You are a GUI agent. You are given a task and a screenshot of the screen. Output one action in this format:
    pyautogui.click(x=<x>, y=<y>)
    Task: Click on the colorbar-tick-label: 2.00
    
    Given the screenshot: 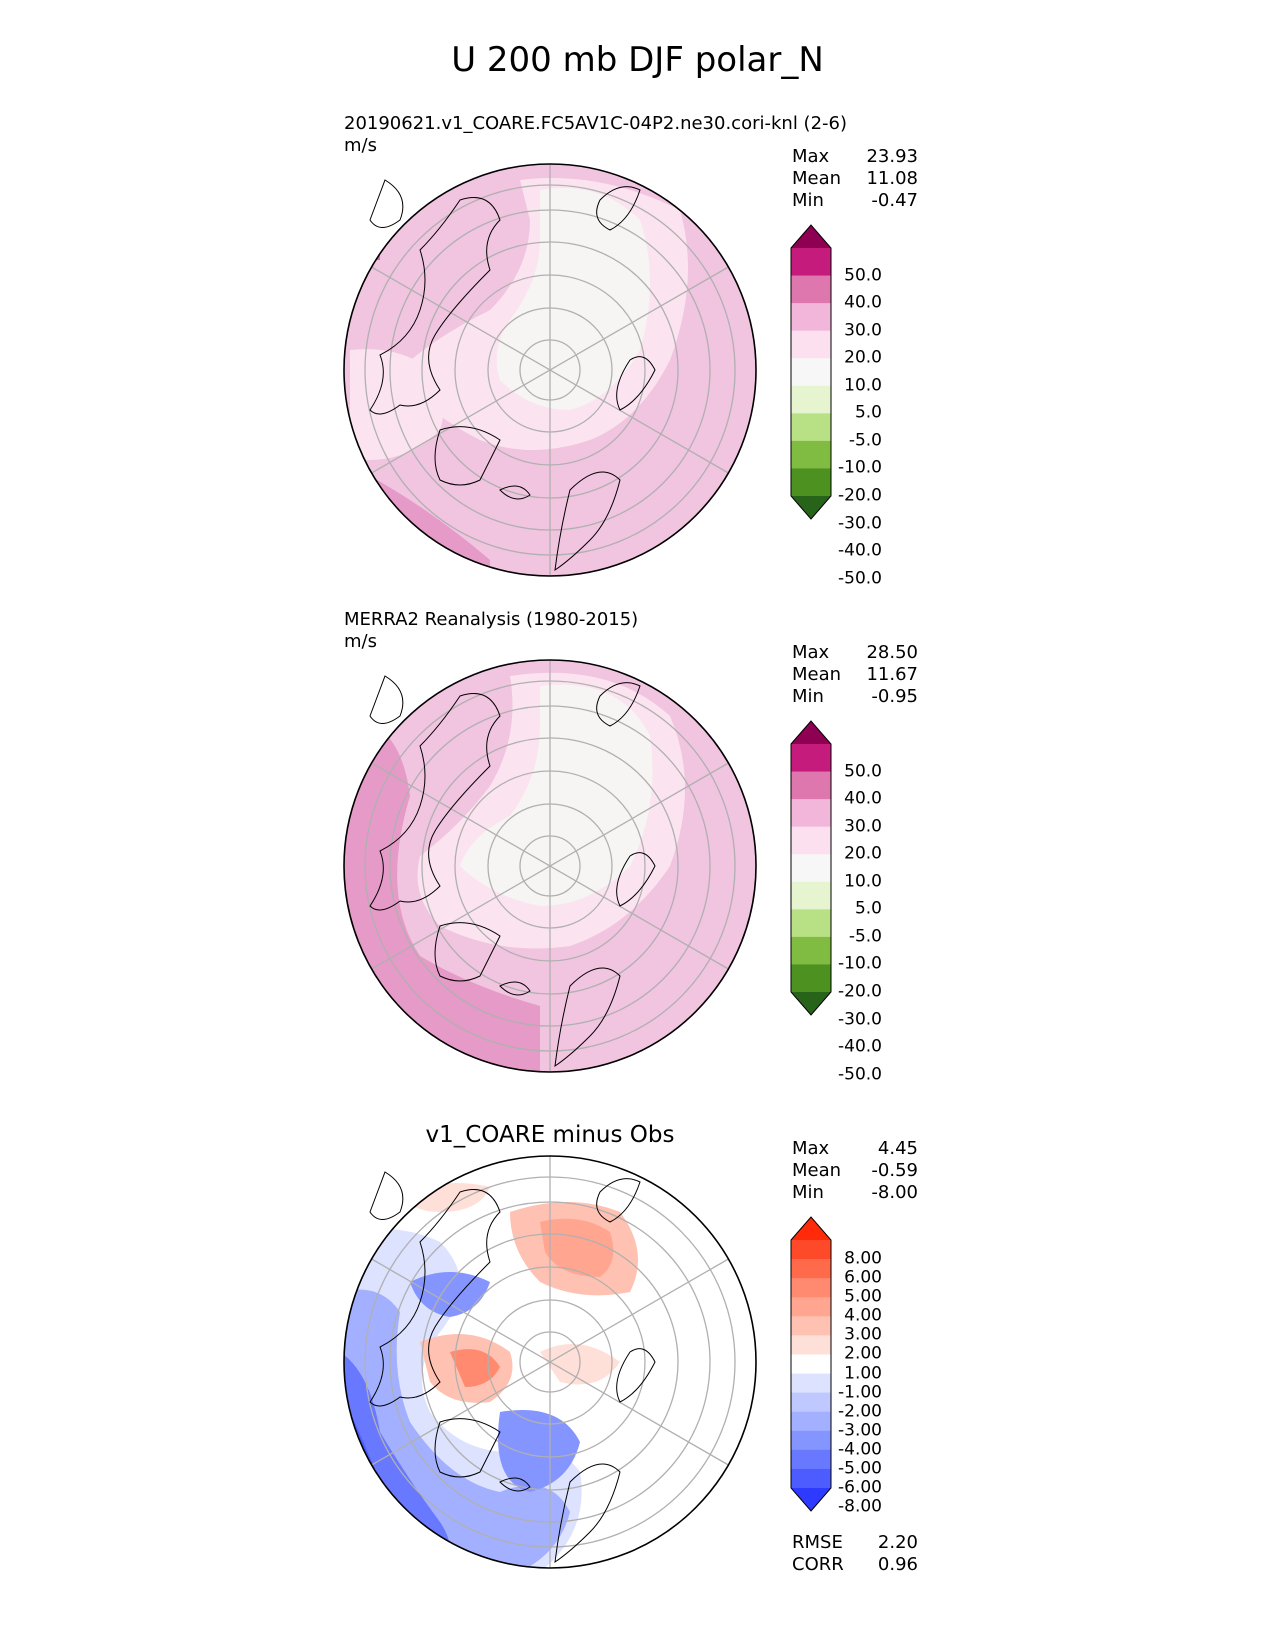 What is the action you would take?
    pyautogui.click(x=863, y=1353)
    